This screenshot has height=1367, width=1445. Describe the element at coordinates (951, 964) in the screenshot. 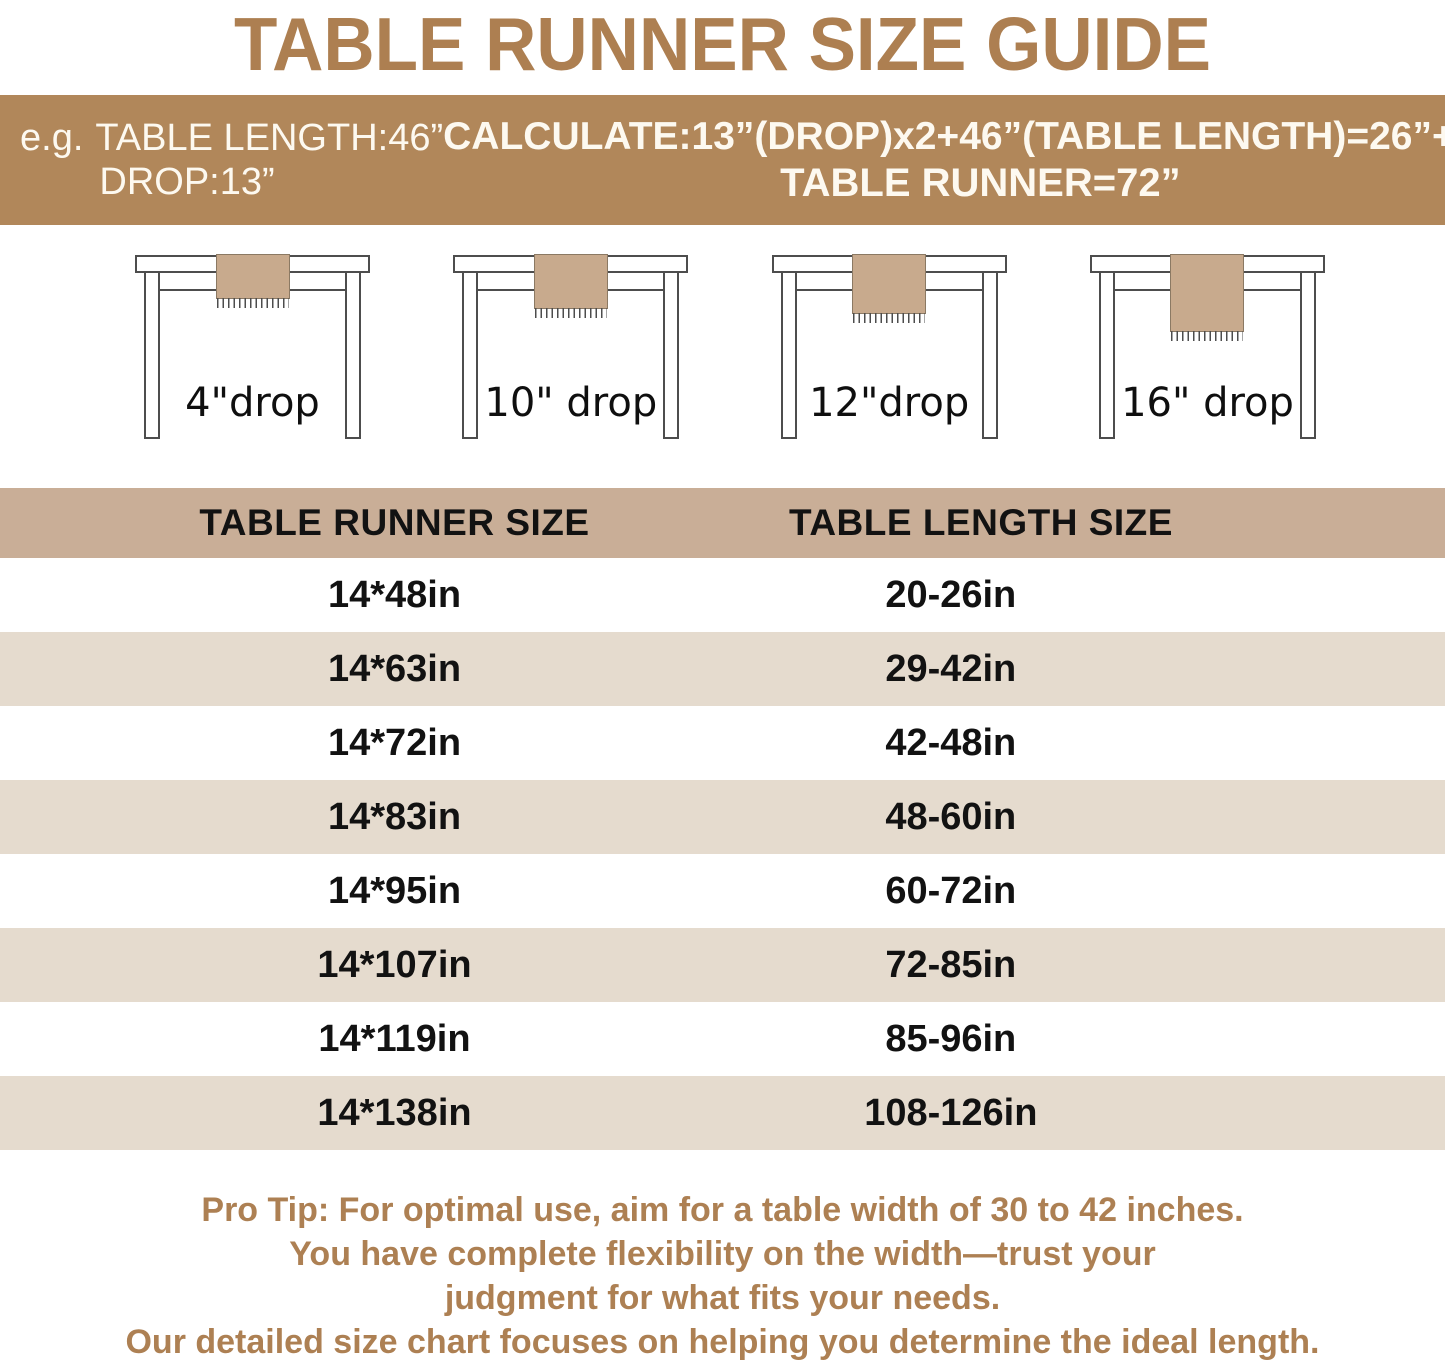

I see `table-length-cell: 72-85in` at that location.